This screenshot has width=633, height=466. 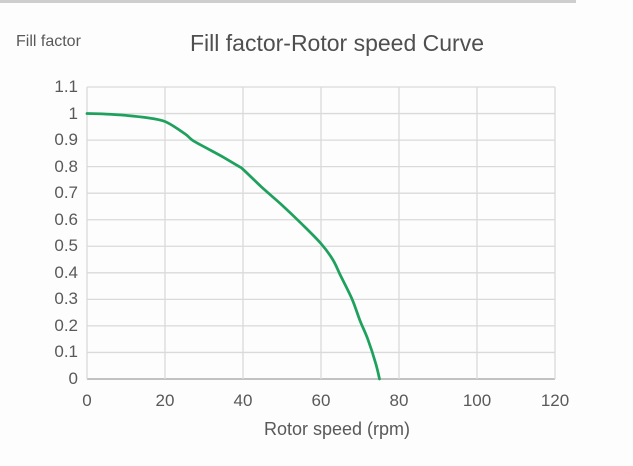 What do you see at coordinates (288, 1) in the screenshot?
I see `screenshot-top-edge` at bounding box center [288, 1].